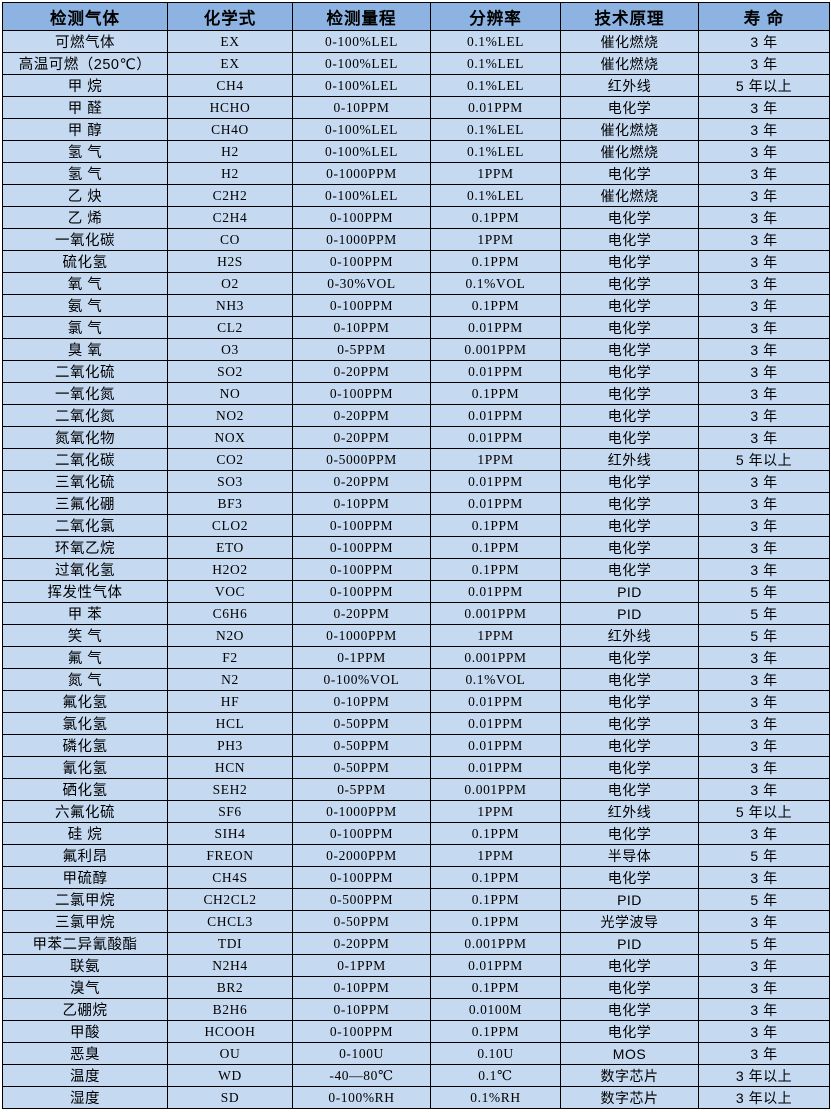 The image size is (831, 1112). Describe the element at coordinates (85, 503) in the screenshot. I see `cell-gas: 三氟化硼` at that location.